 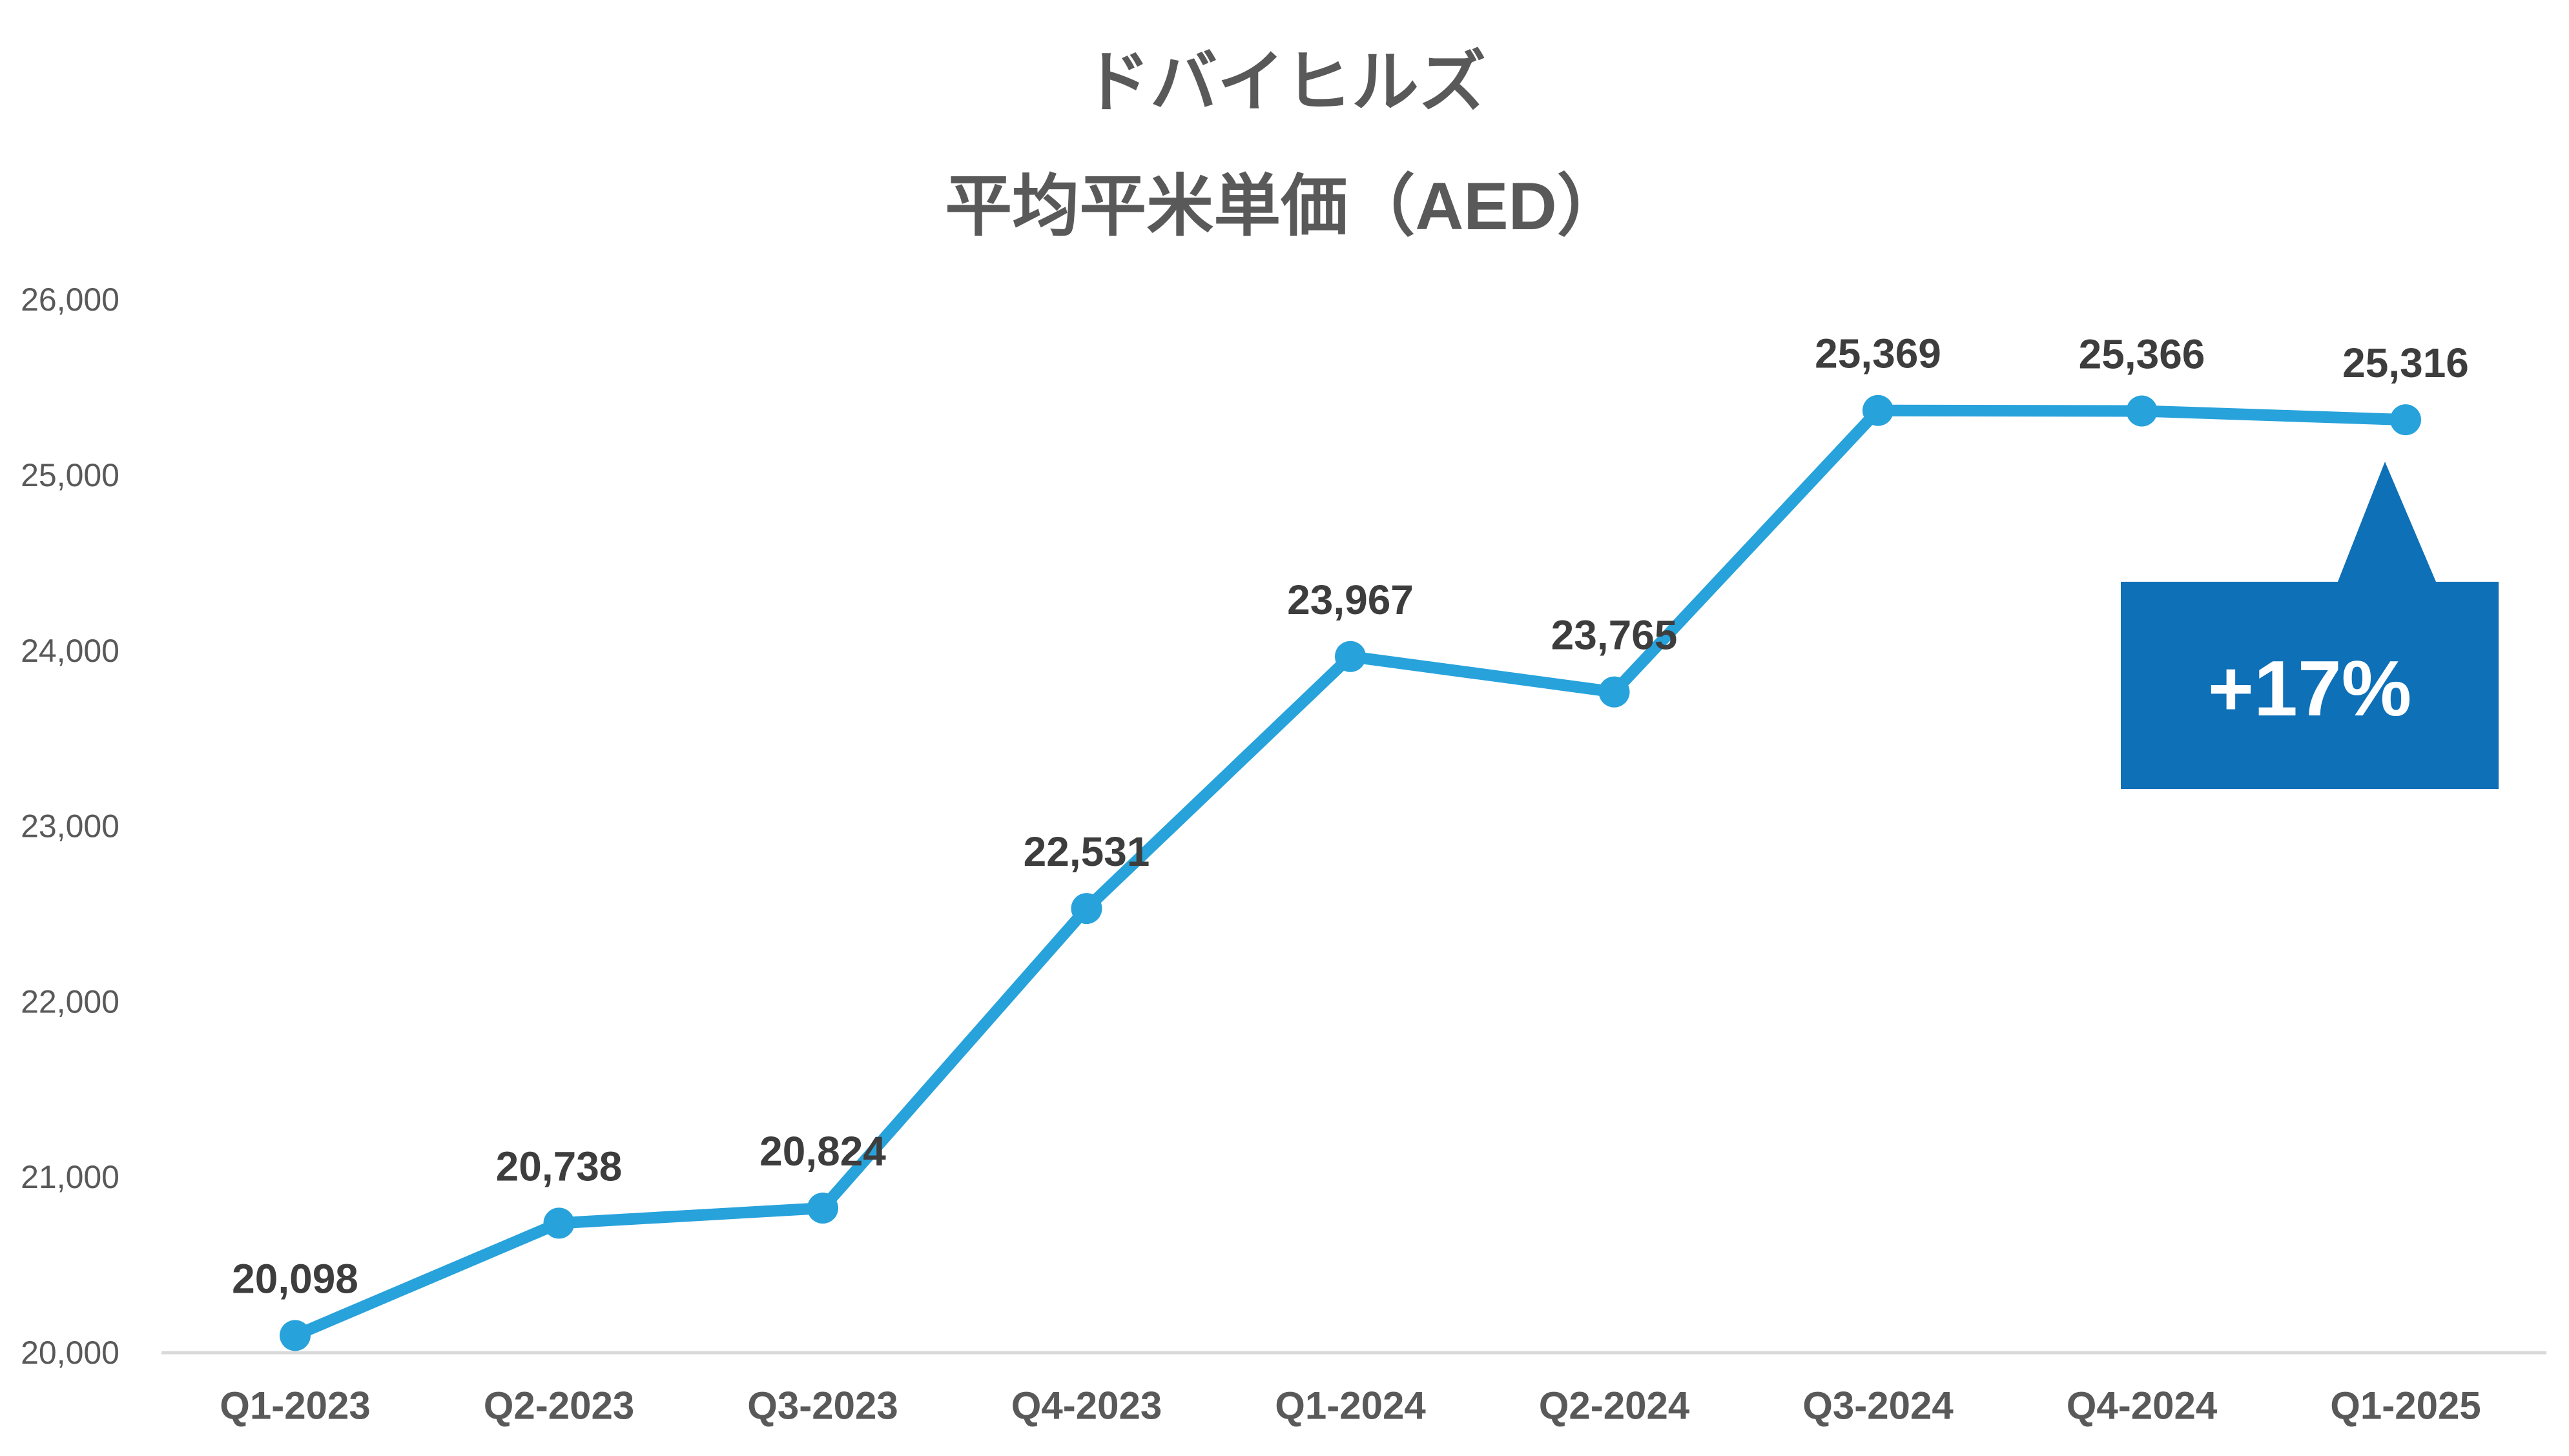 What do you see at coordinates (295, 1278) in the screenshot?
I see `data-label-Q1-2023: 20,098` at bounding box center [295, 1278].